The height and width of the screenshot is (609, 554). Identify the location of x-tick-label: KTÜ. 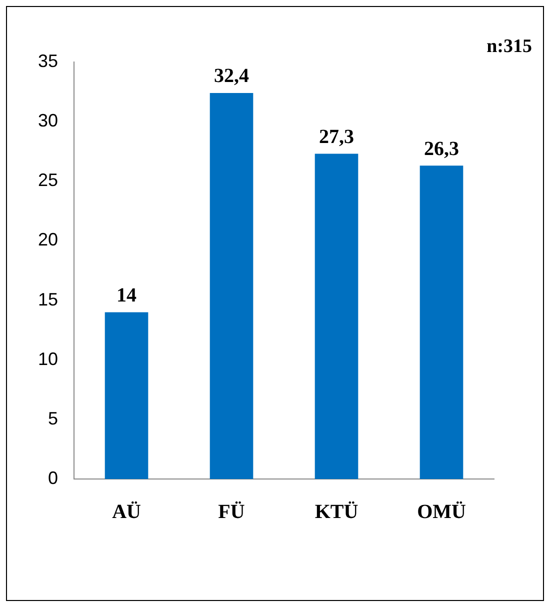
(336, 512).